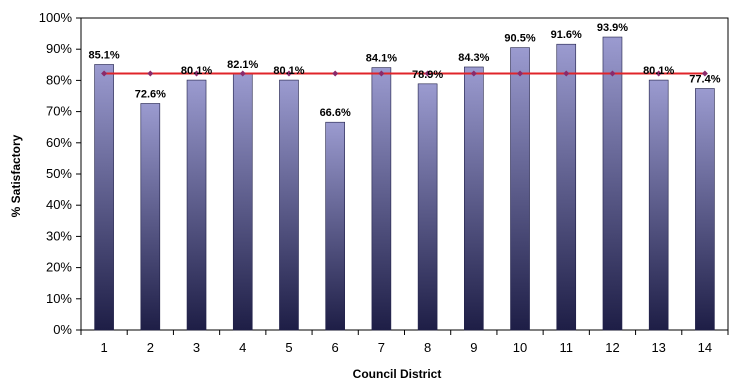 The height and width of the screenshot is (383, 739). Describe the element at coordinates (104, 55) in the screenshot. I see `bar-data-label: 85.1%` at that location.